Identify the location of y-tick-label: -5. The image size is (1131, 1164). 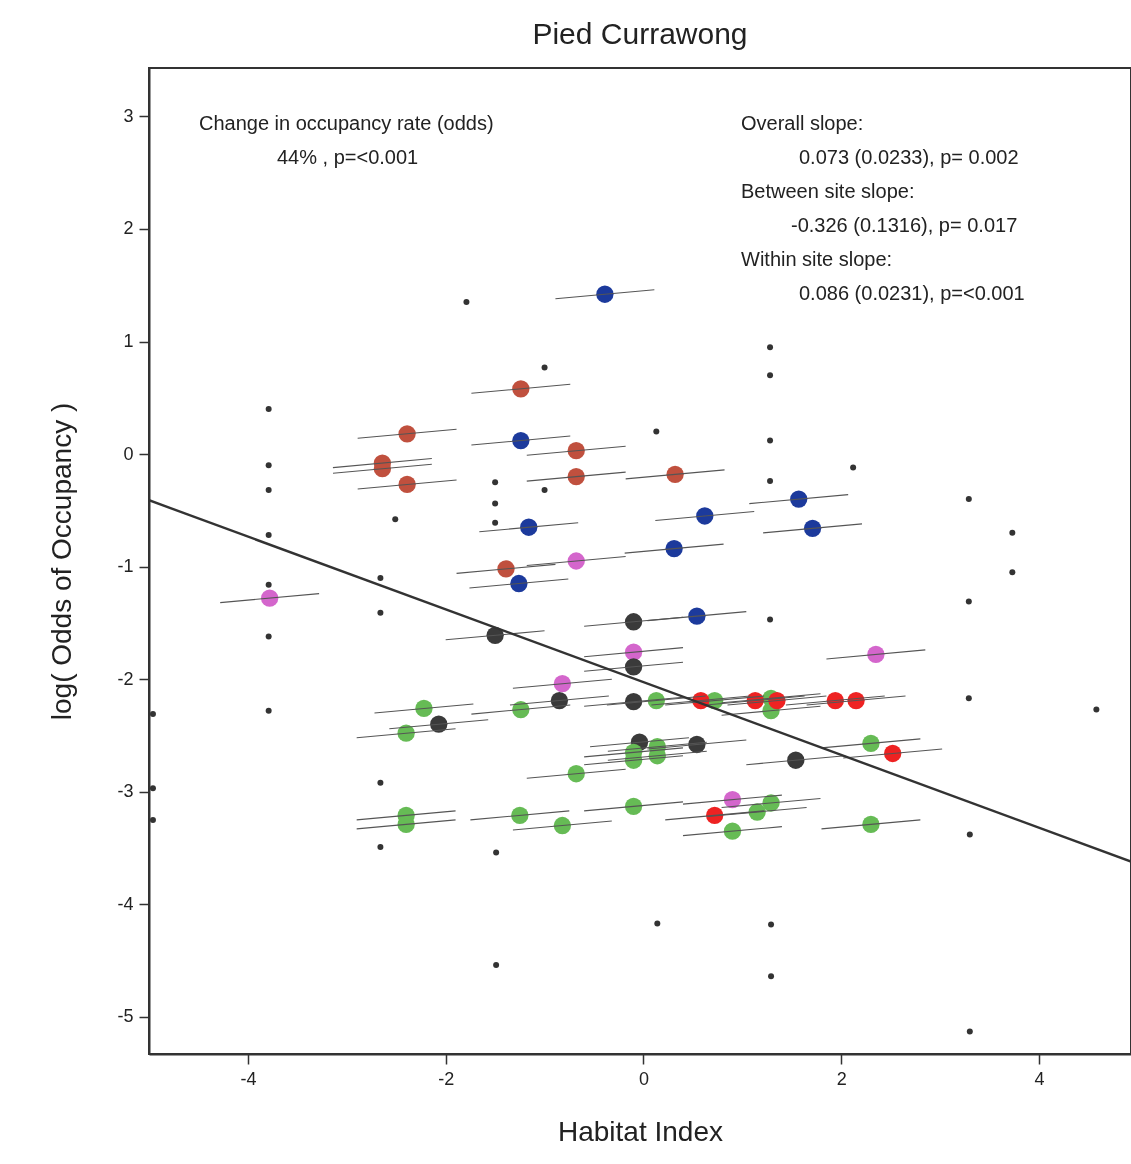
(125, 1016).